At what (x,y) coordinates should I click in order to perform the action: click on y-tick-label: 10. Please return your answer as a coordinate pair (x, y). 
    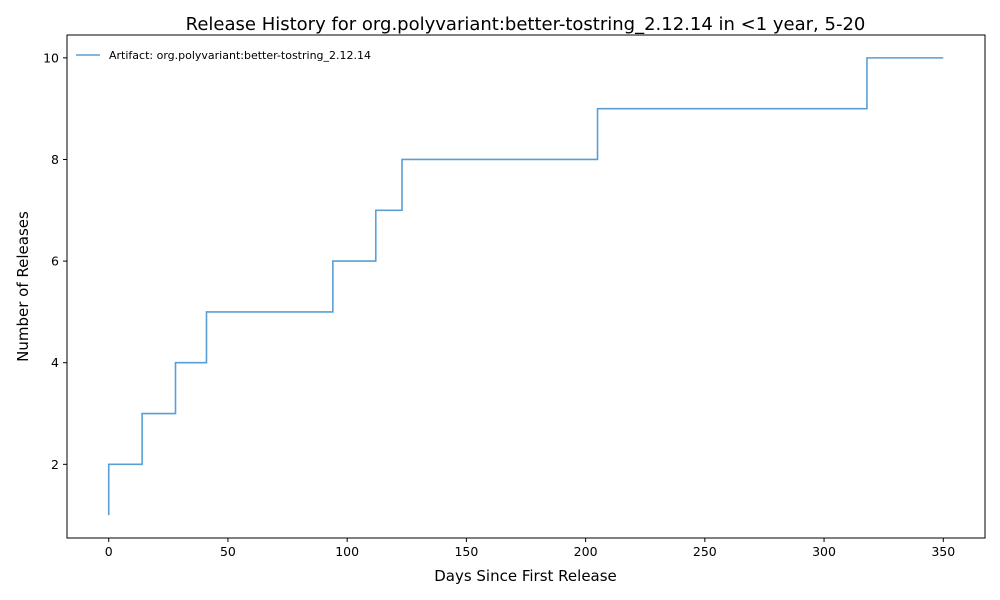
    Looking at the image, I should click on (51, 57).